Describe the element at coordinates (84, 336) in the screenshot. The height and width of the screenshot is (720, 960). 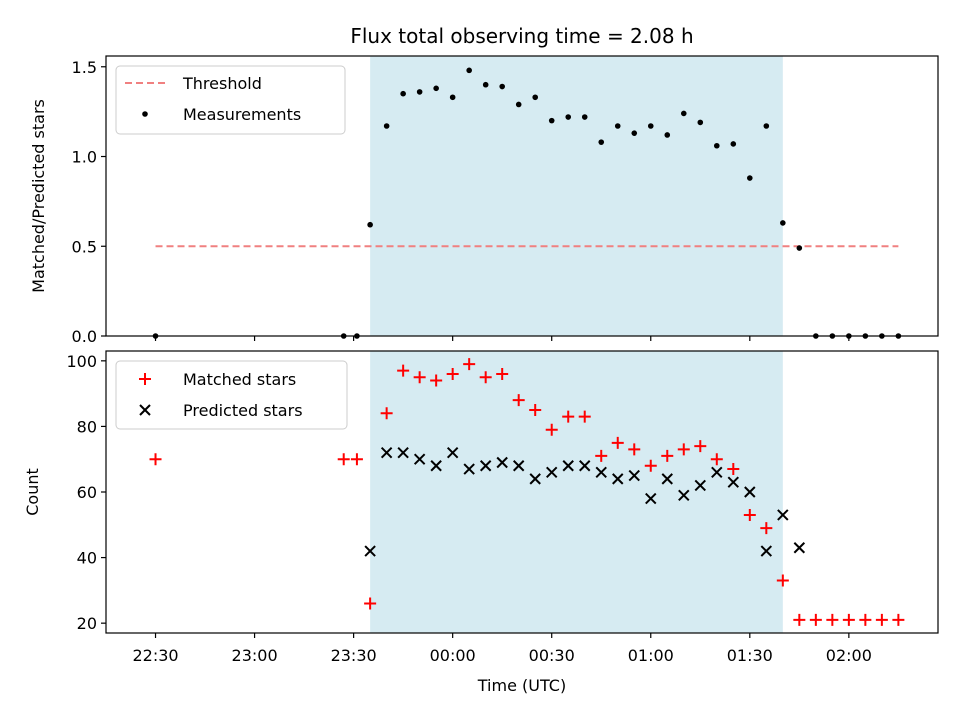
I see `top-y-tick-label: 0.0` at that location.